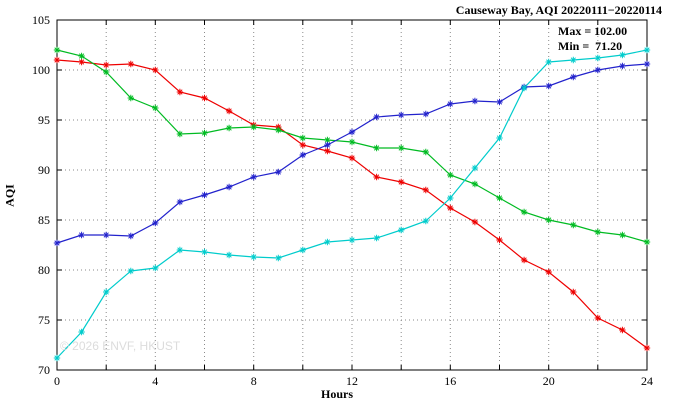 This screenshot has width=674, height=409. Describe the element at coordinates (593, 31) in the screenshot. I see `max-annotation: Max = 102.00` at that location.